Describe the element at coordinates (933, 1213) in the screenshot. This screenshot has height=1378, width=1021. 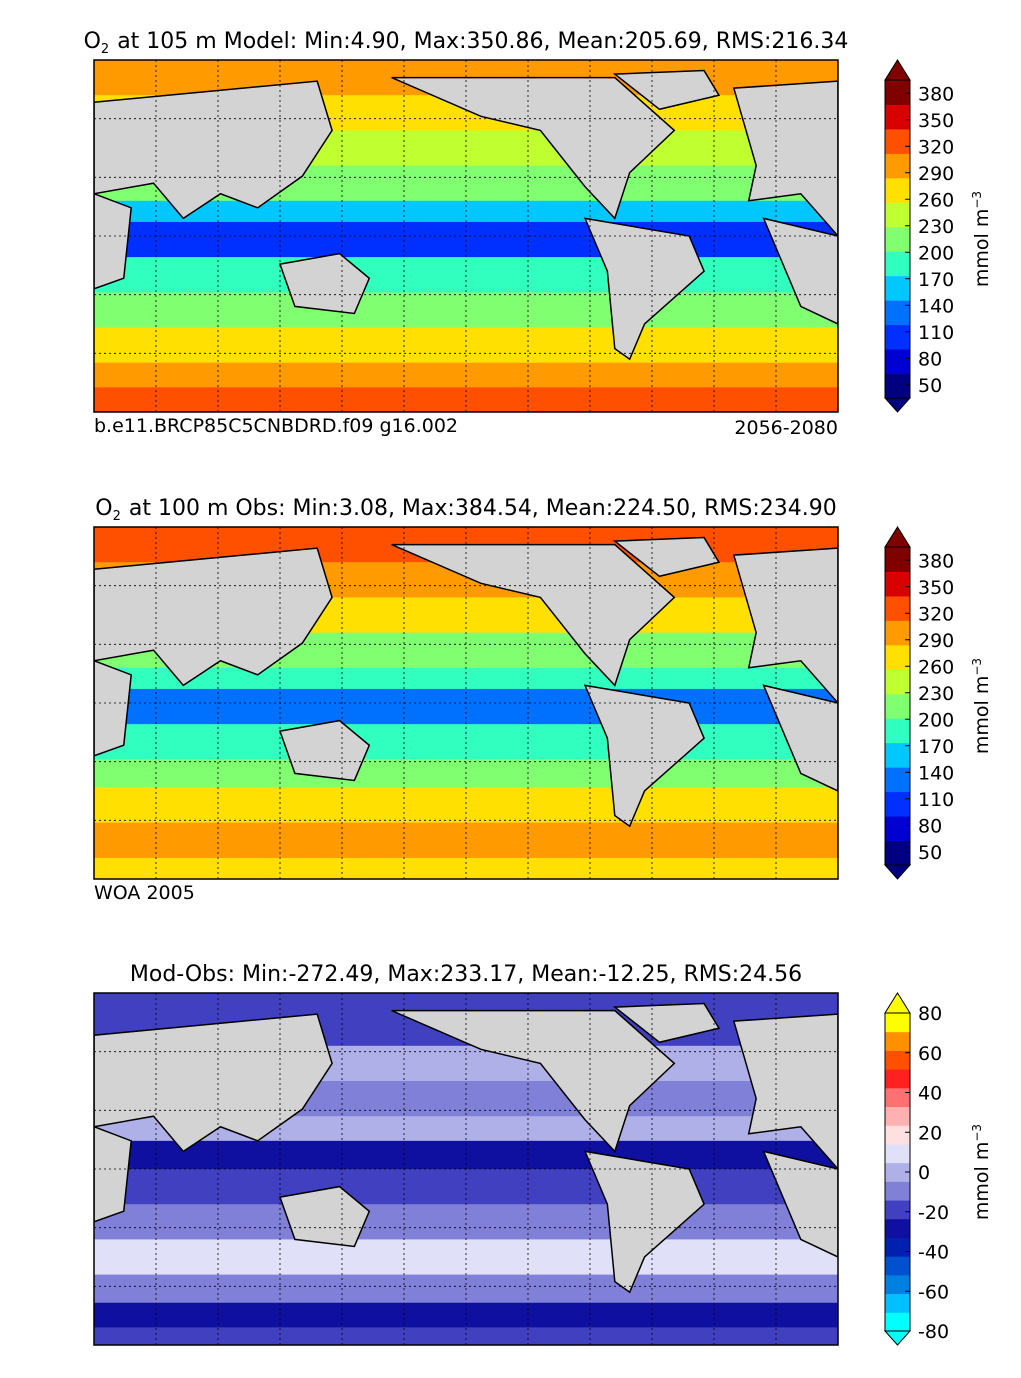
I see `colorbar-tick-label: -20` at that location.